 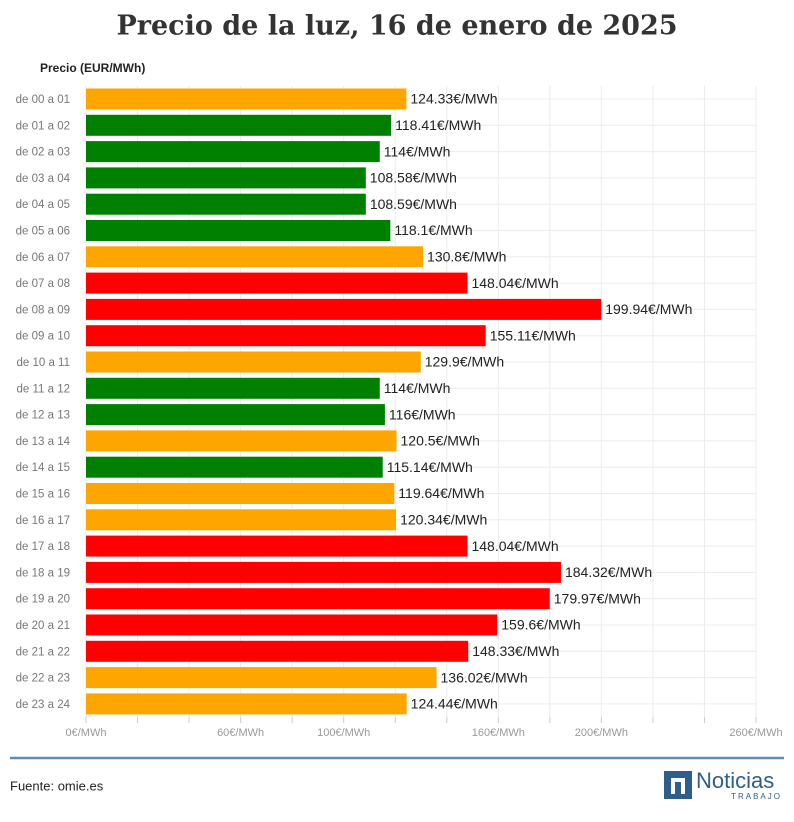 I want to click on logo-glyph, so click(x=678, y=786).